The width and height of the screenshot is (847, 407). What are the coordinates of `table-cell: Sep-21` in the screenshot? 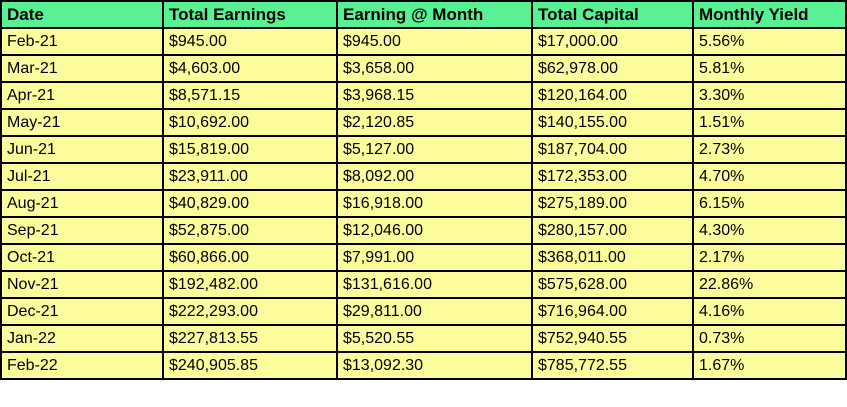 It's located at (82, 230).